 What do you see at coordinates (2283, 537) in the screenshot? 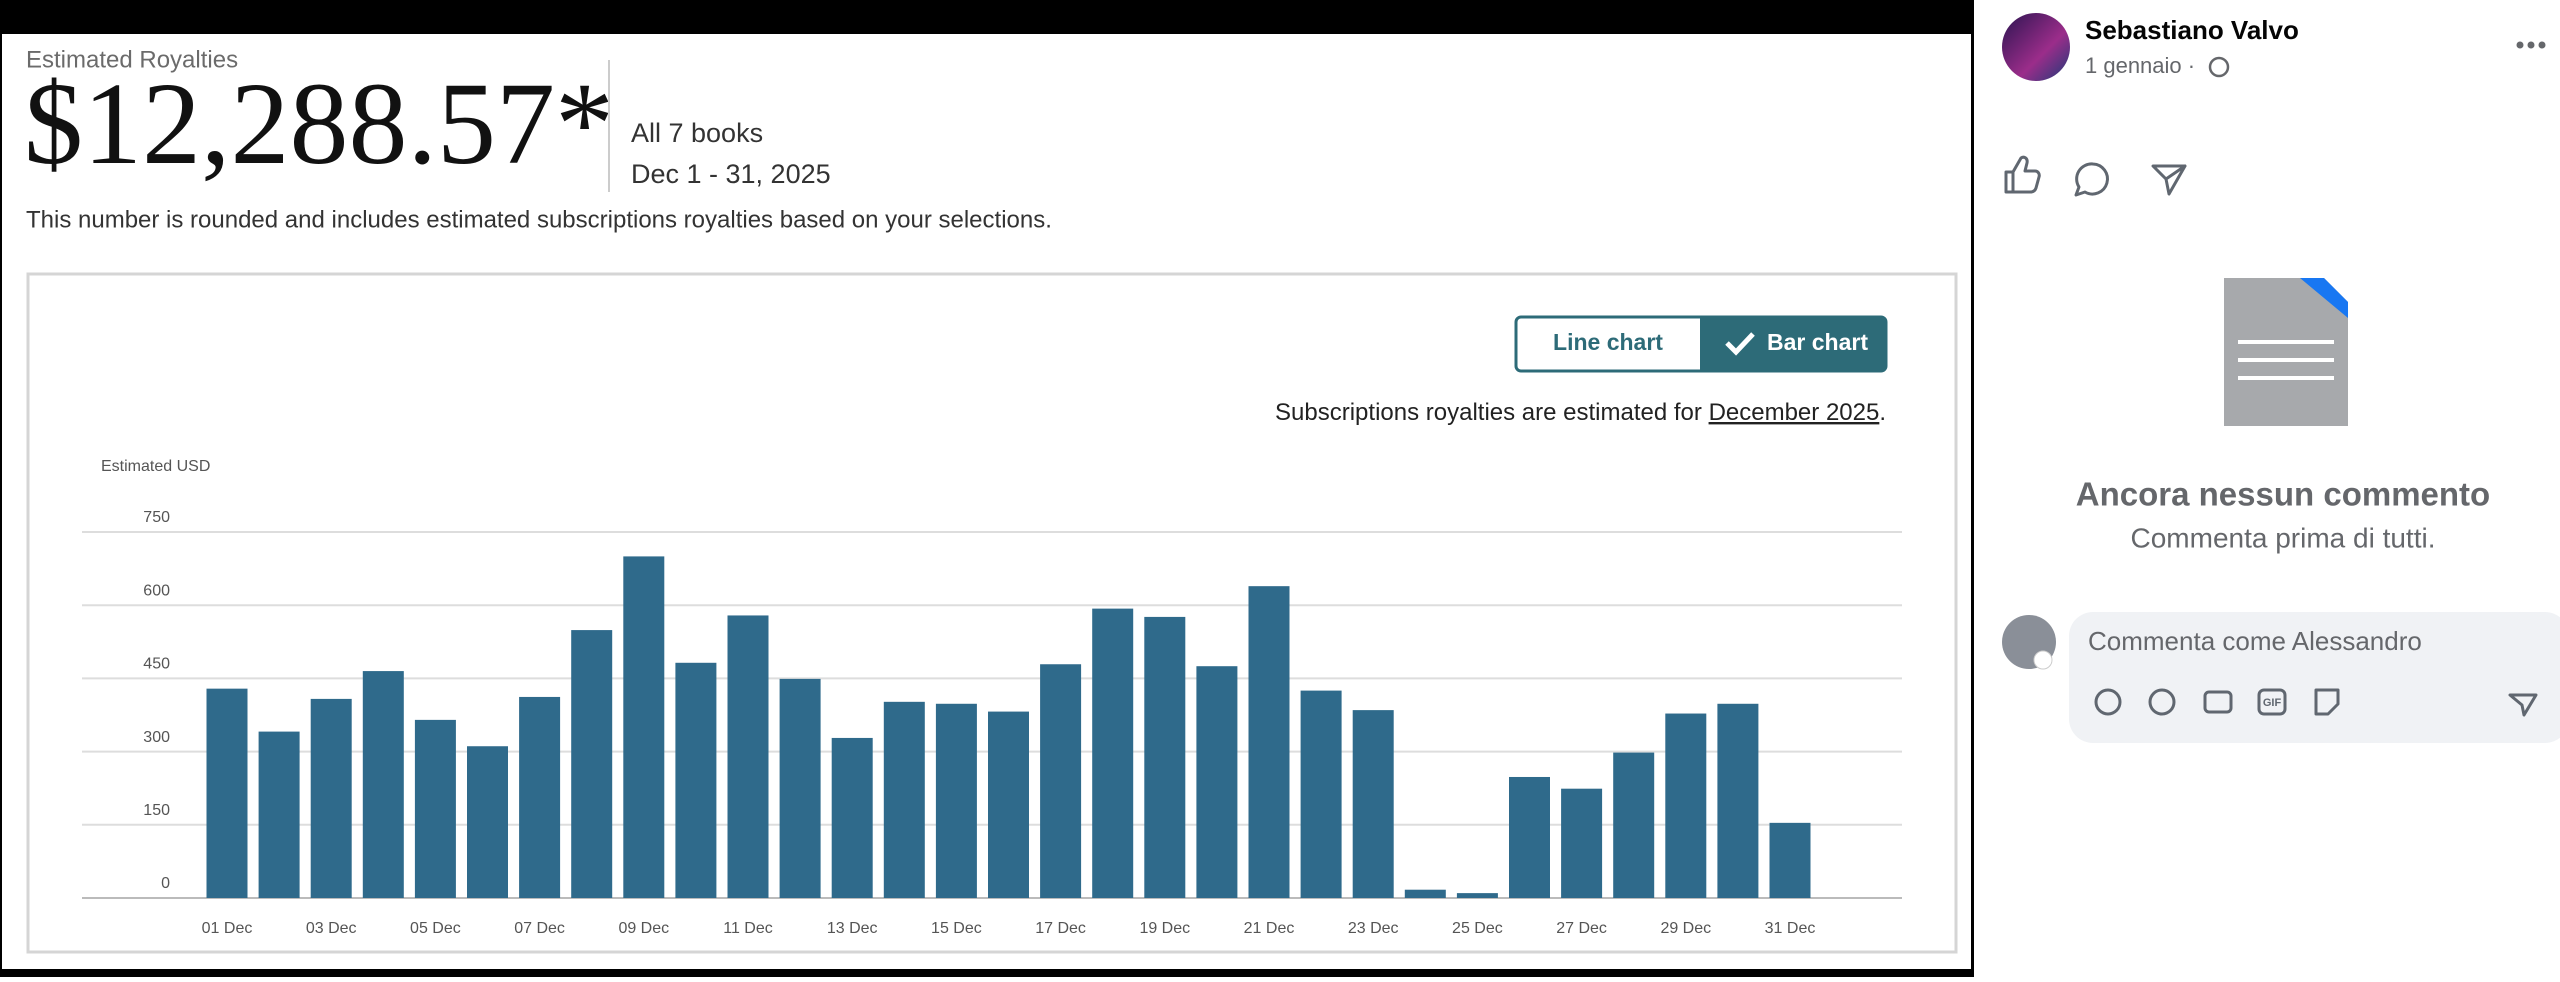
I see `empty-subtitle: Commenta prima di tutti.` at bounding box center [2283, 537].